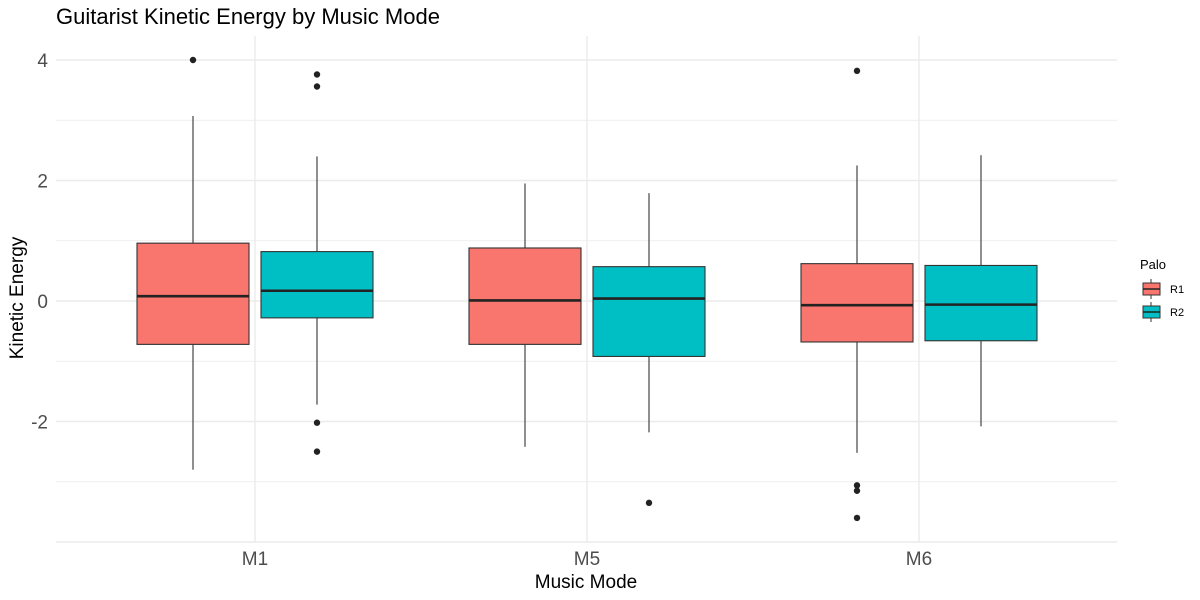 The image size is (1200, 600). Describe the element at coordinates (919, 559) in the screenshot. I see `x-tick-label: M6` at that location.